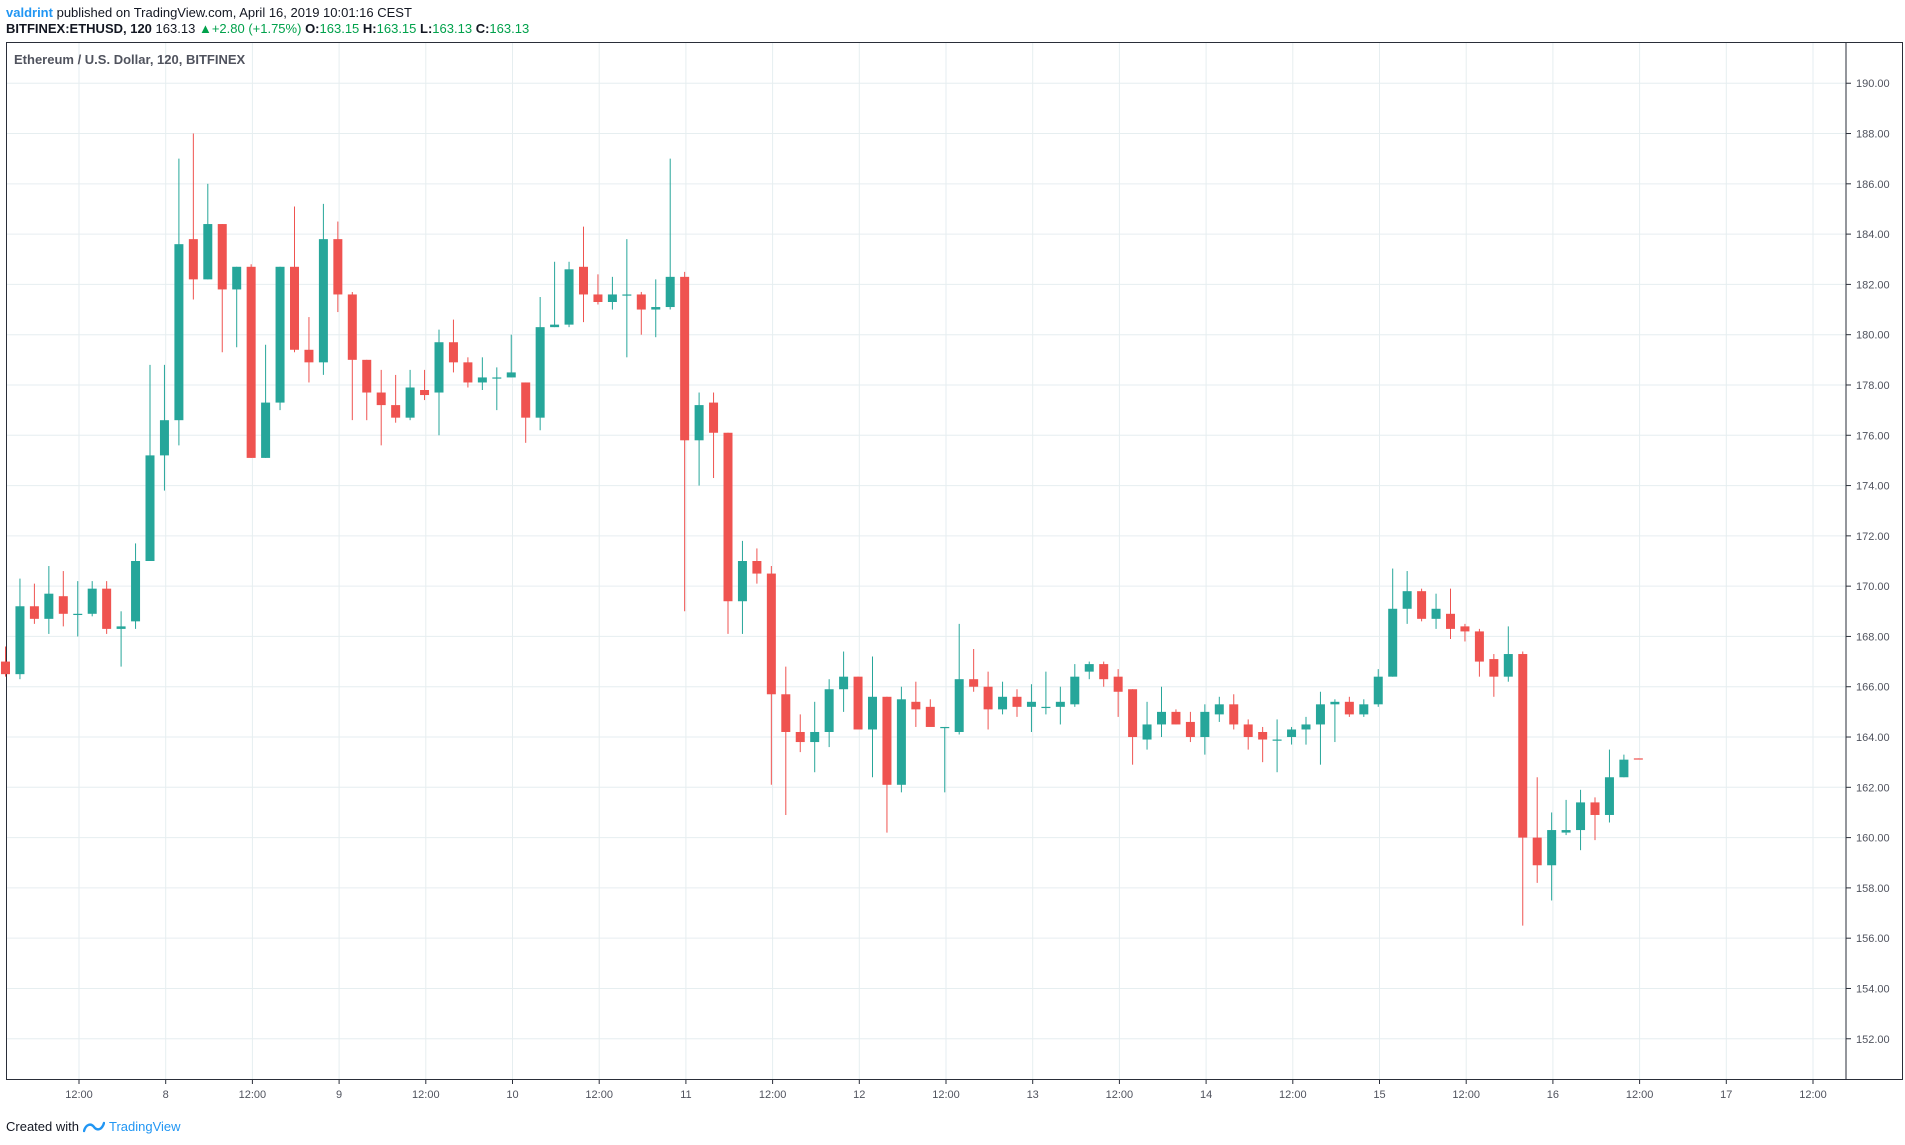 The image size is (1905, 1145). Describe the element at coordinates (1873, 688) in the screenshot. I see `y-tick-label: 166.00` at that location.